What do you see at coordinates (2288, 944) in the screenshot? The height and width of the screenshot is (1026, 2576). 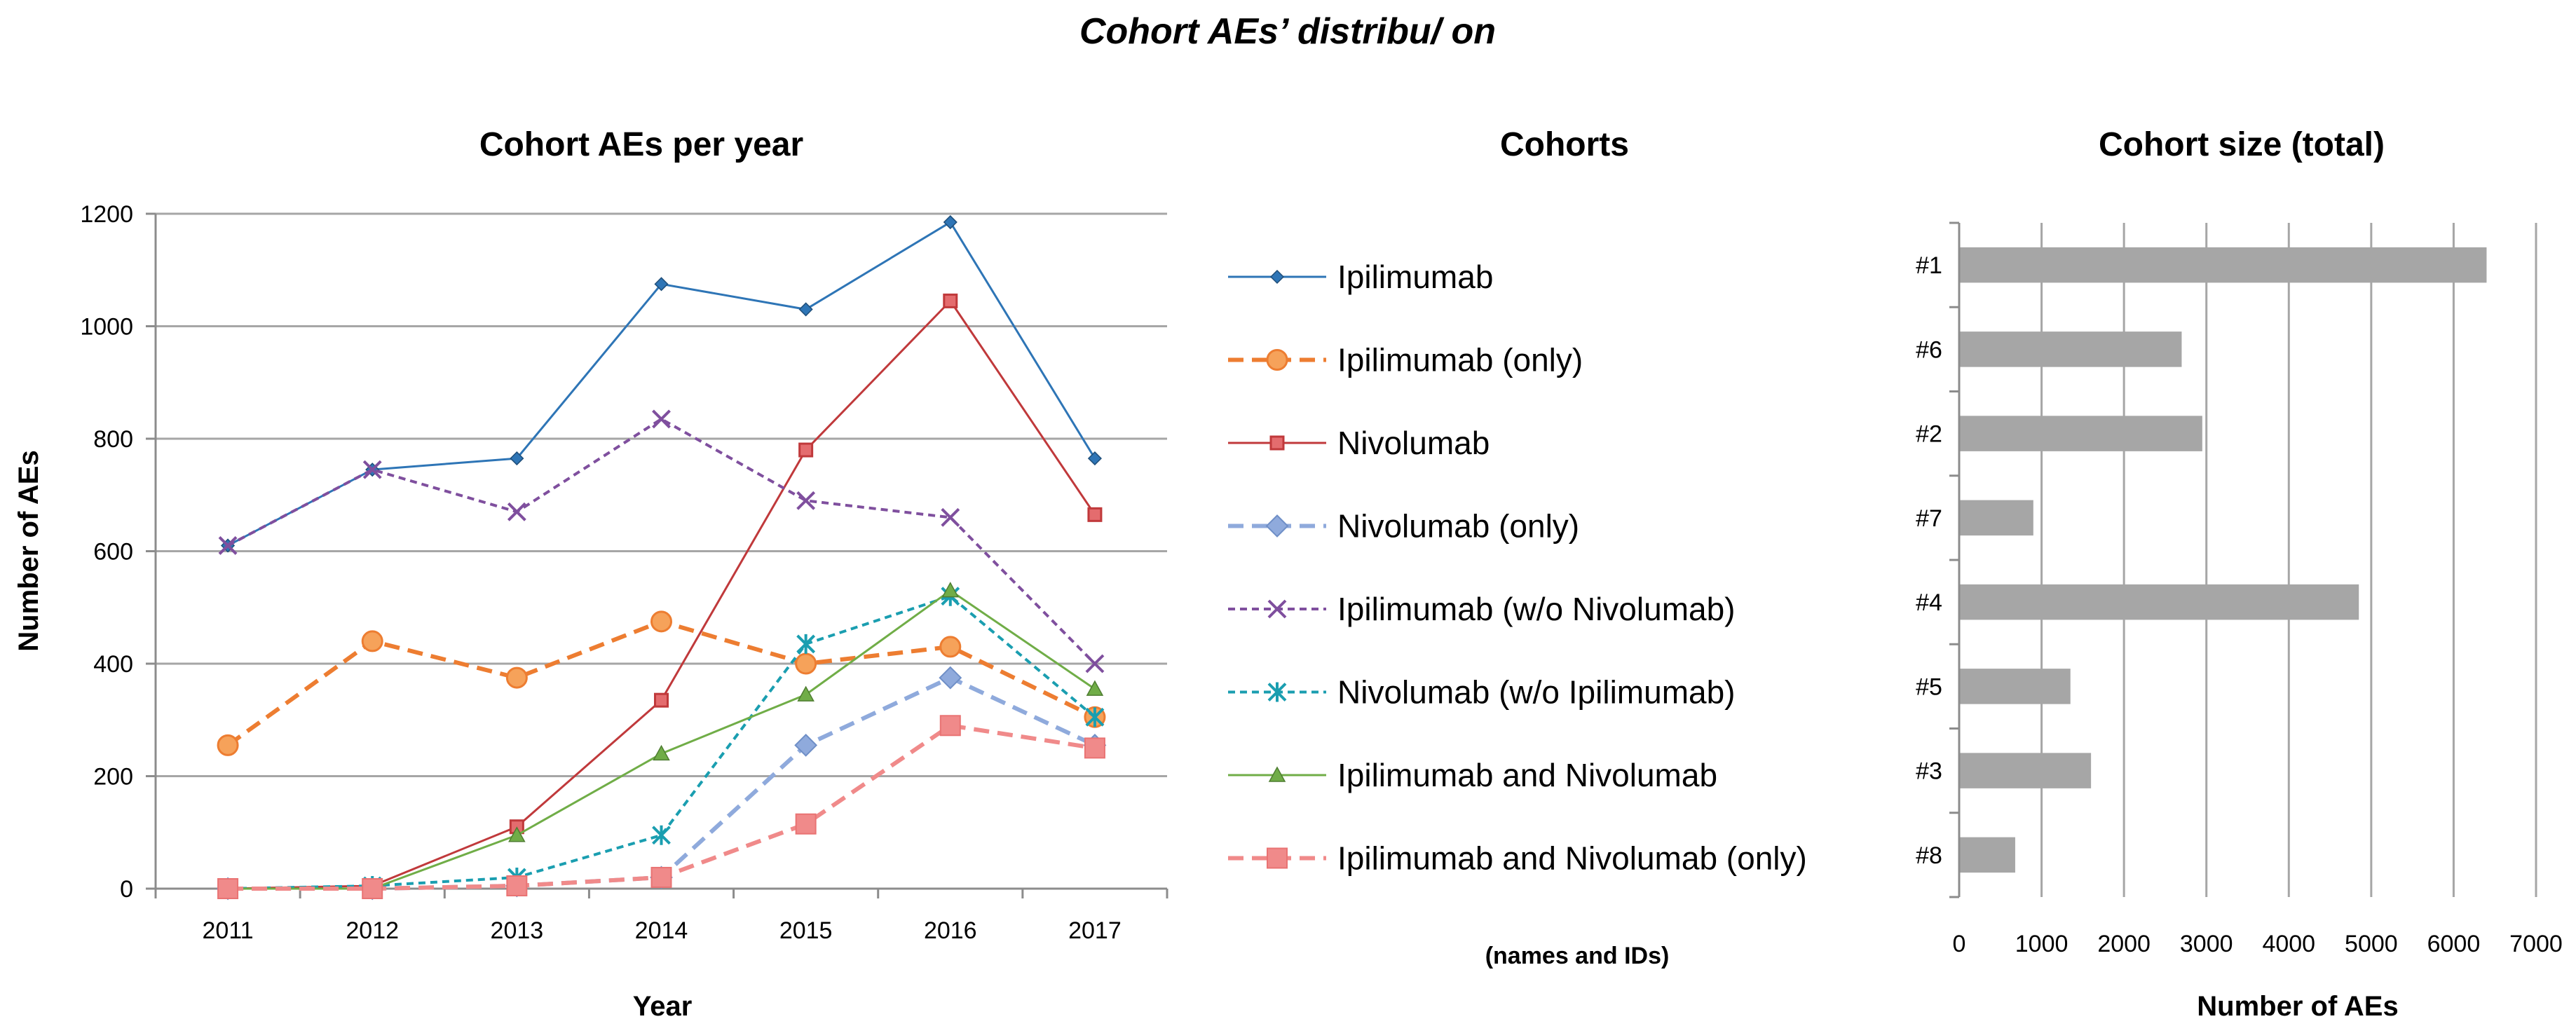 I see `bar-chart-x-tick-label: 4000` at bounding box center [2288, 944].